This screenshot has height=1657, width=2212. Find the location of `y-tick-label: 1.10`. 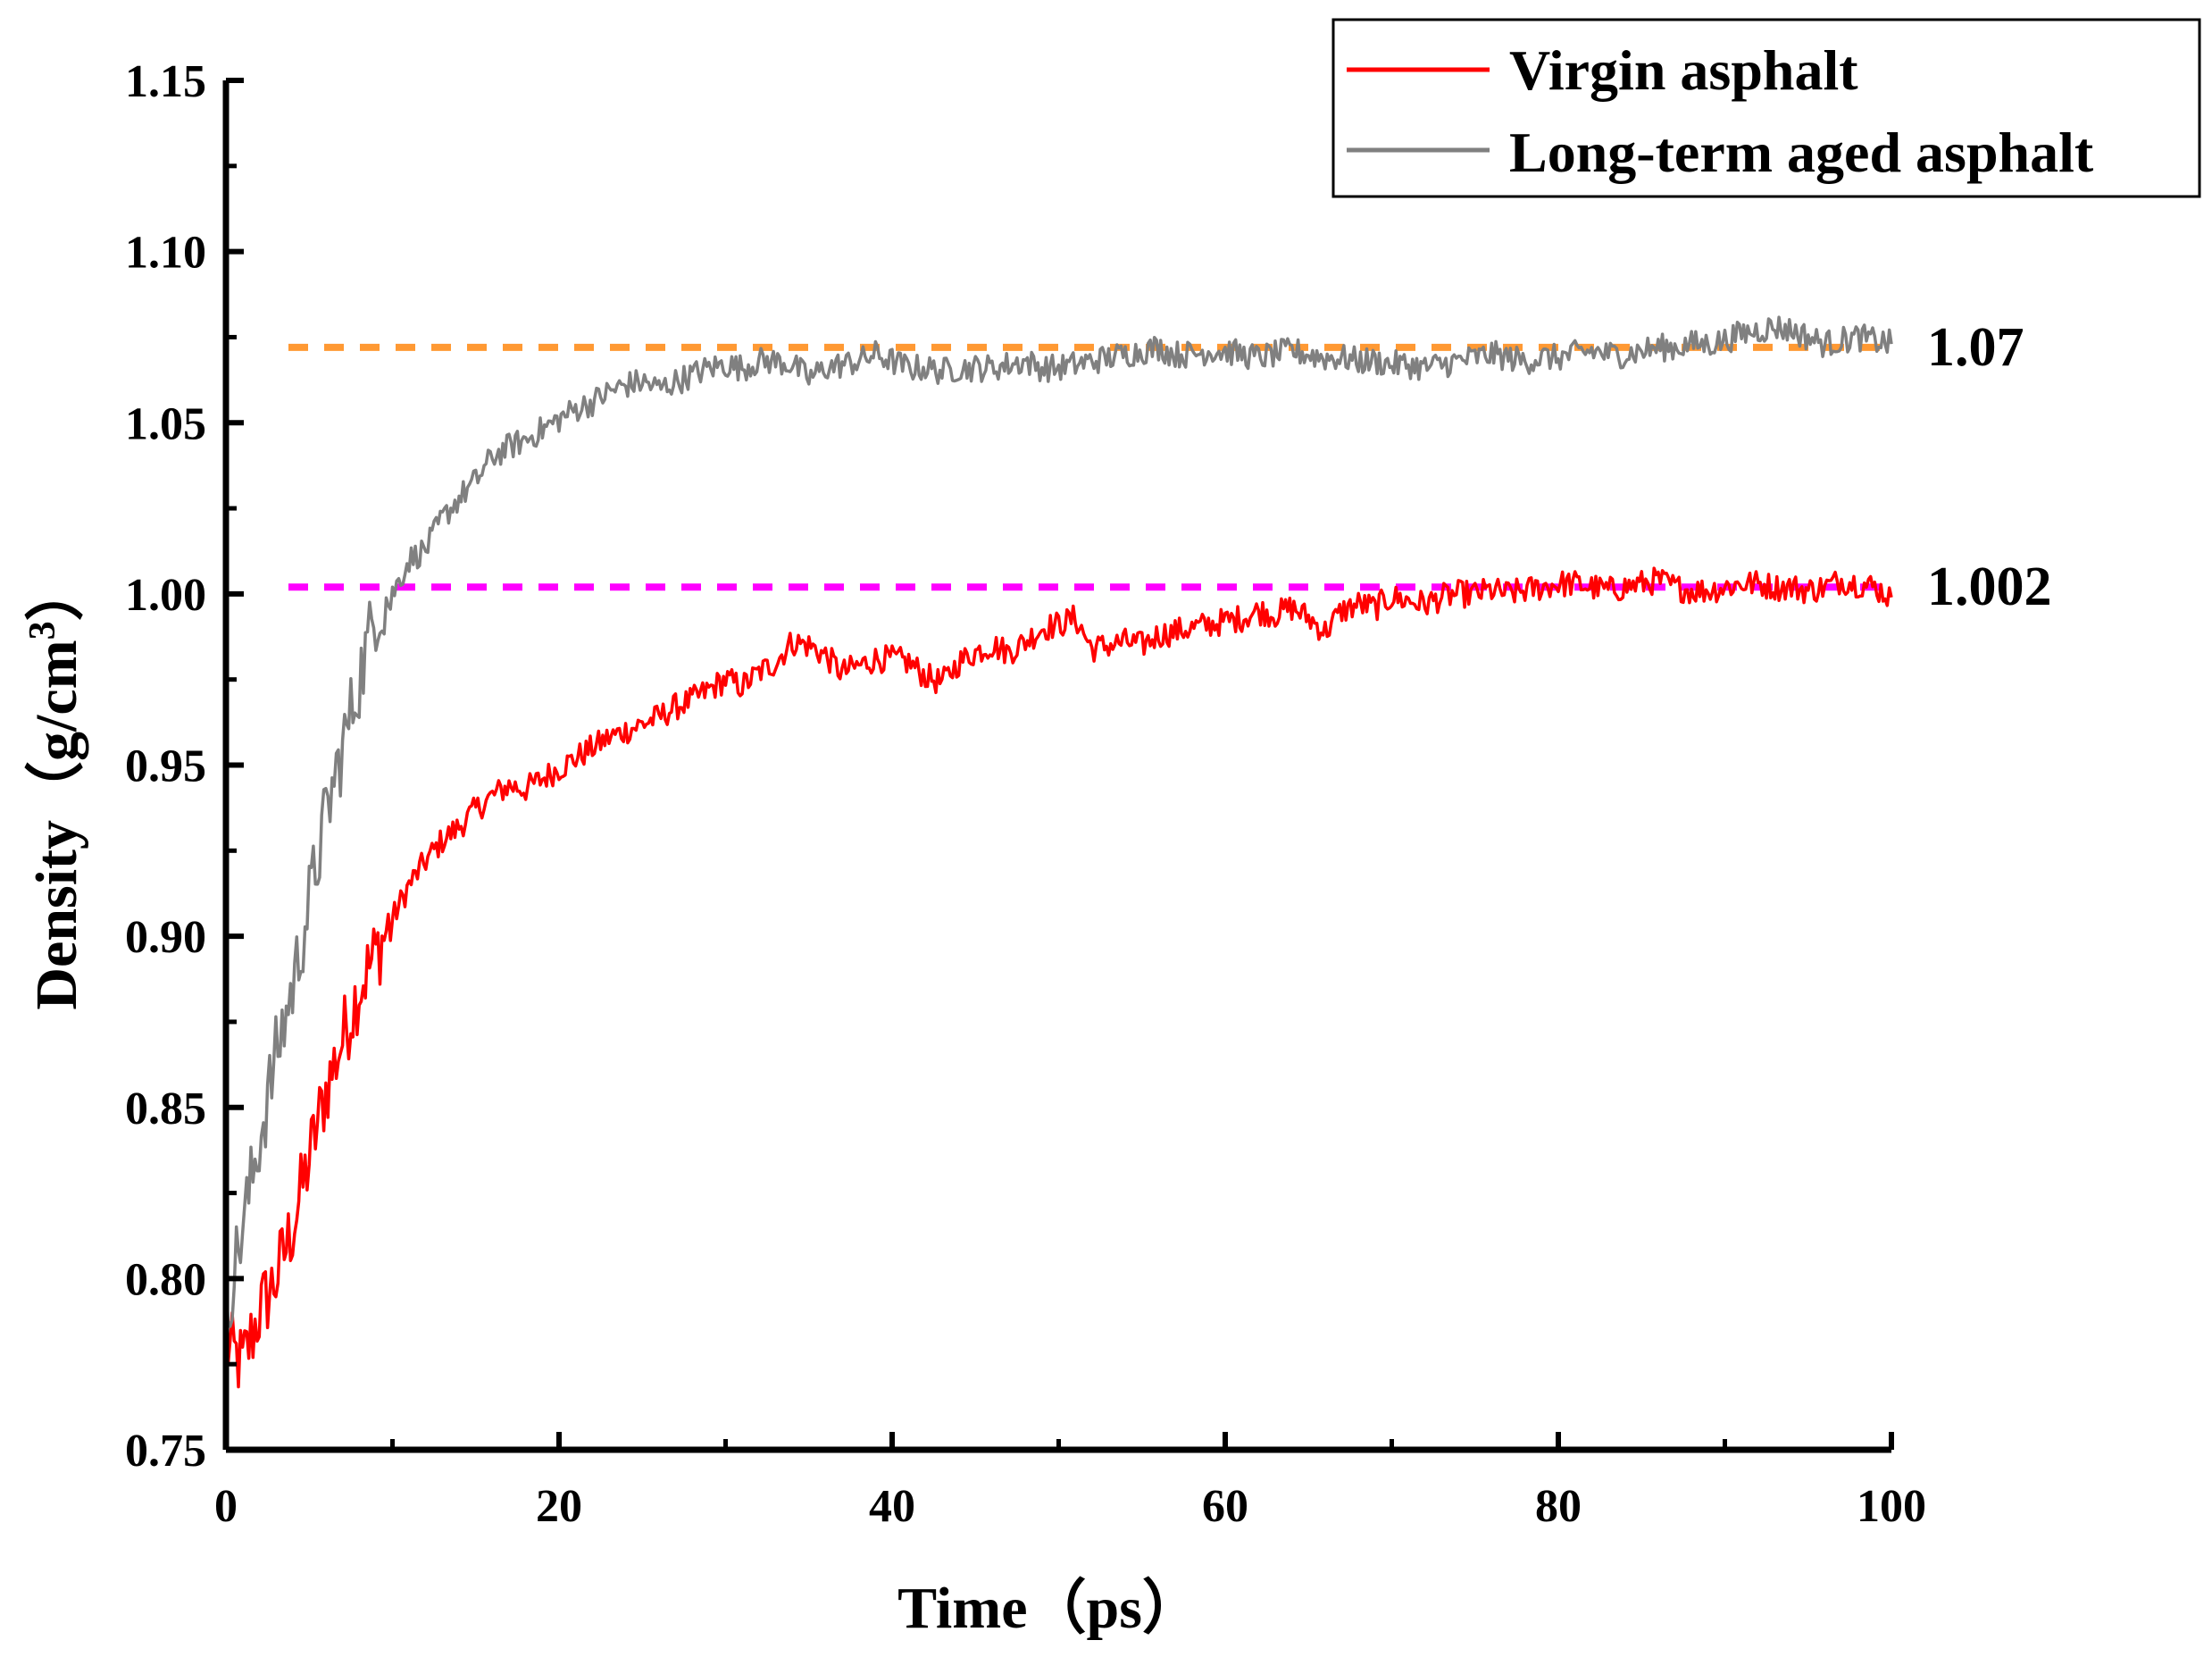

y-tick-label: 1.10 is located at coordinates (165, 253).